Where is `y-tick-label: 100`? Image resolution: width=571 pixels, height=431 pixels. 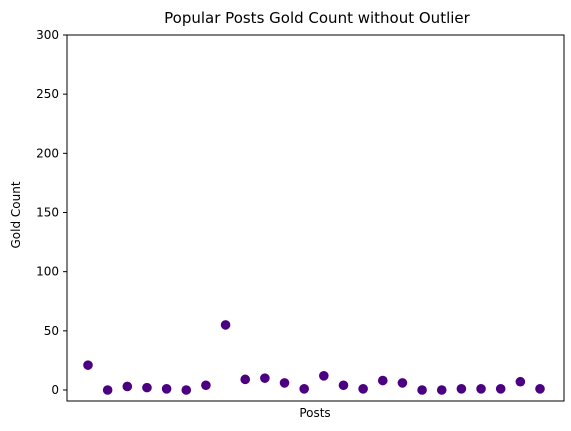
y-tick-label: 100 is located at coordinates (47, 272).